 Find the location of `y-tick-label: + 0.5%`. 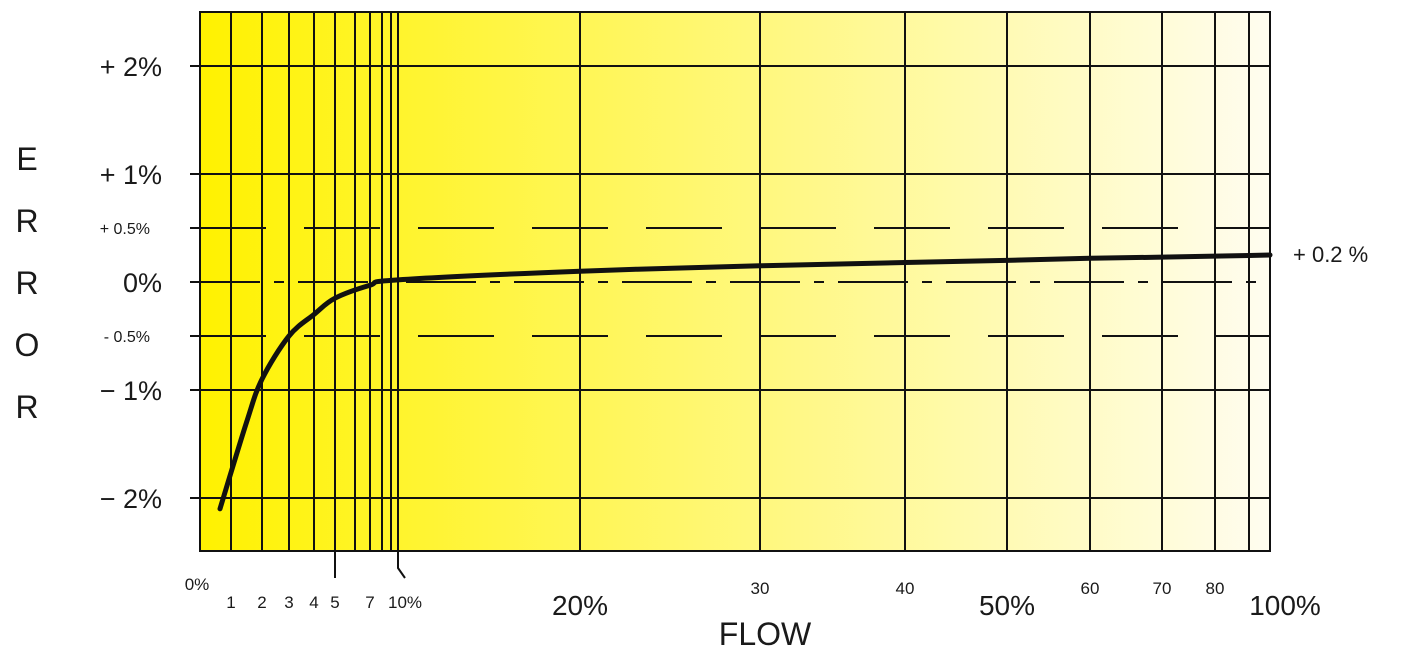

y-tick-label: + 0.5% is located at coordinates (125, 229).